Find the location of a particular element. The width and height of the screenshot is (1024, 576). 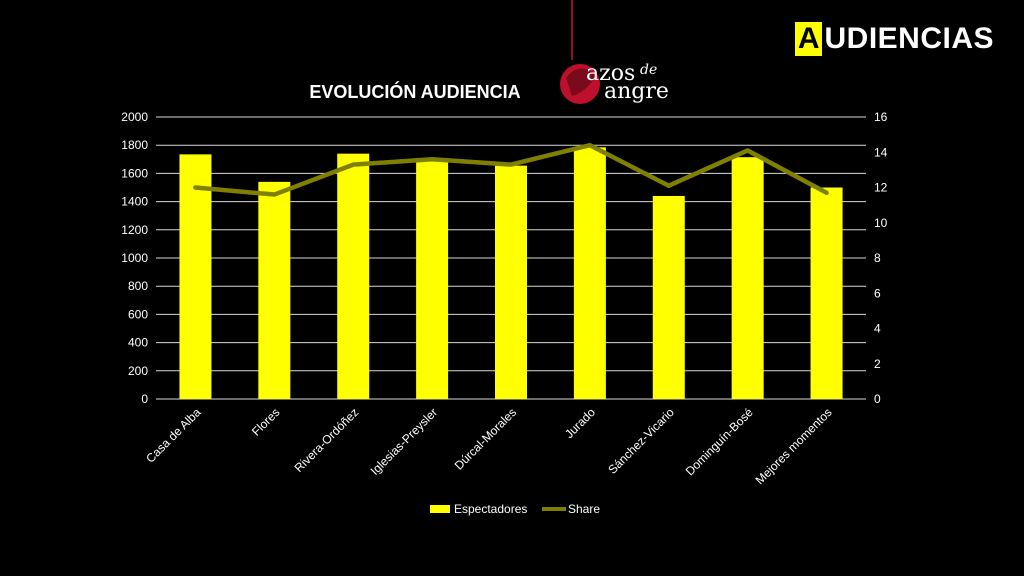

right-tick-label: 2 is located at coordinates (877, 364).